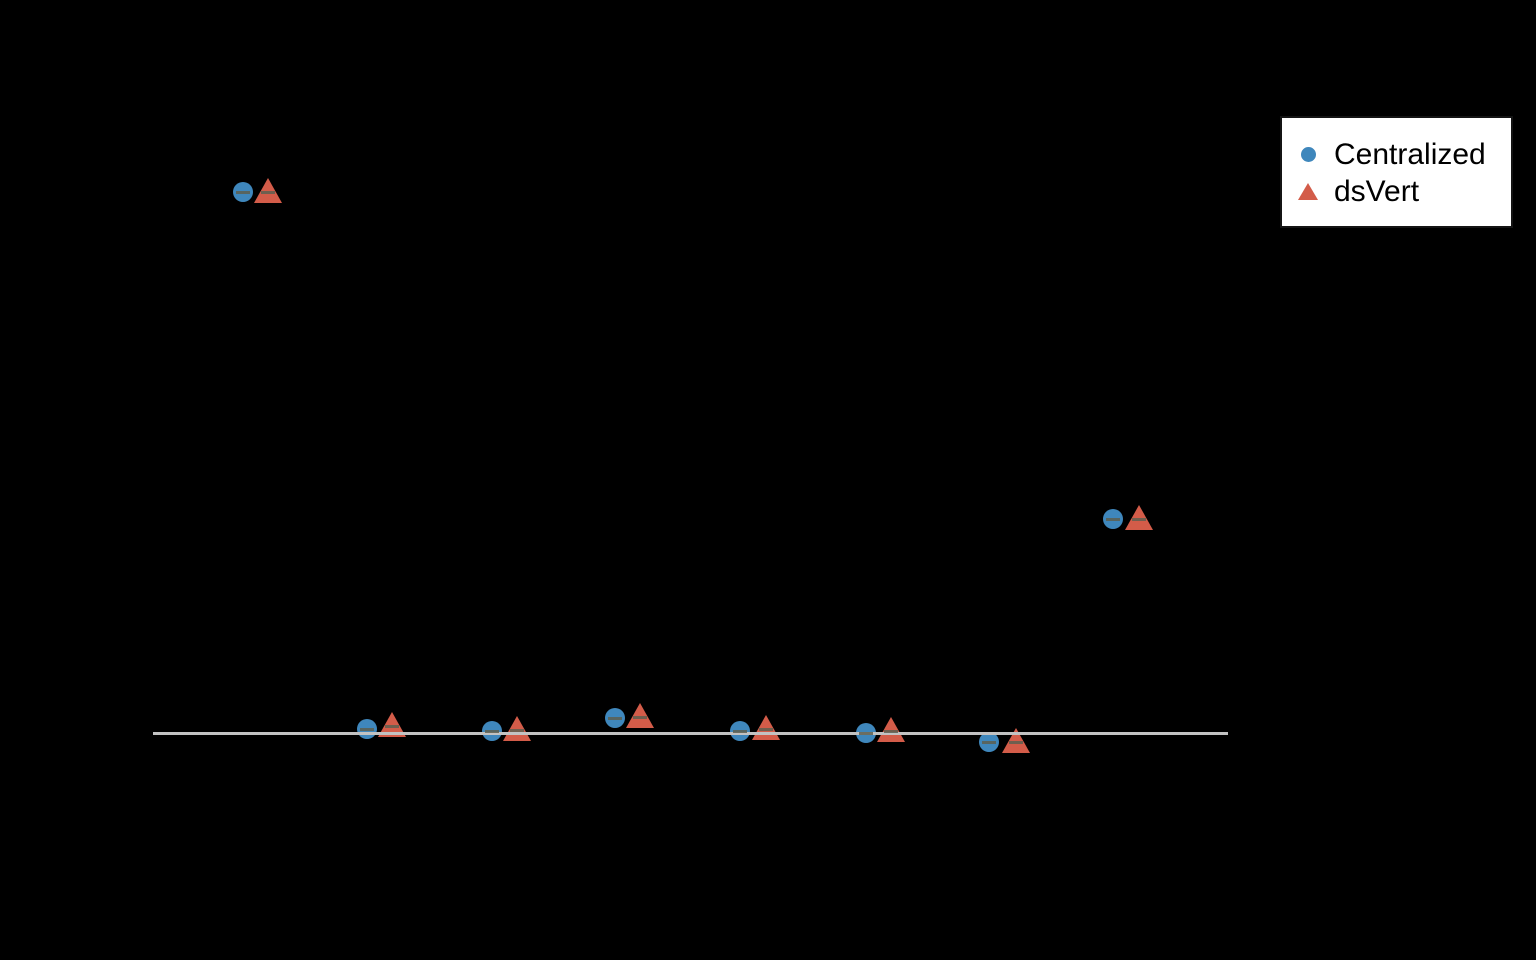  I want to click on legend-item-dsvert: dsVert, so click(1396, 191).